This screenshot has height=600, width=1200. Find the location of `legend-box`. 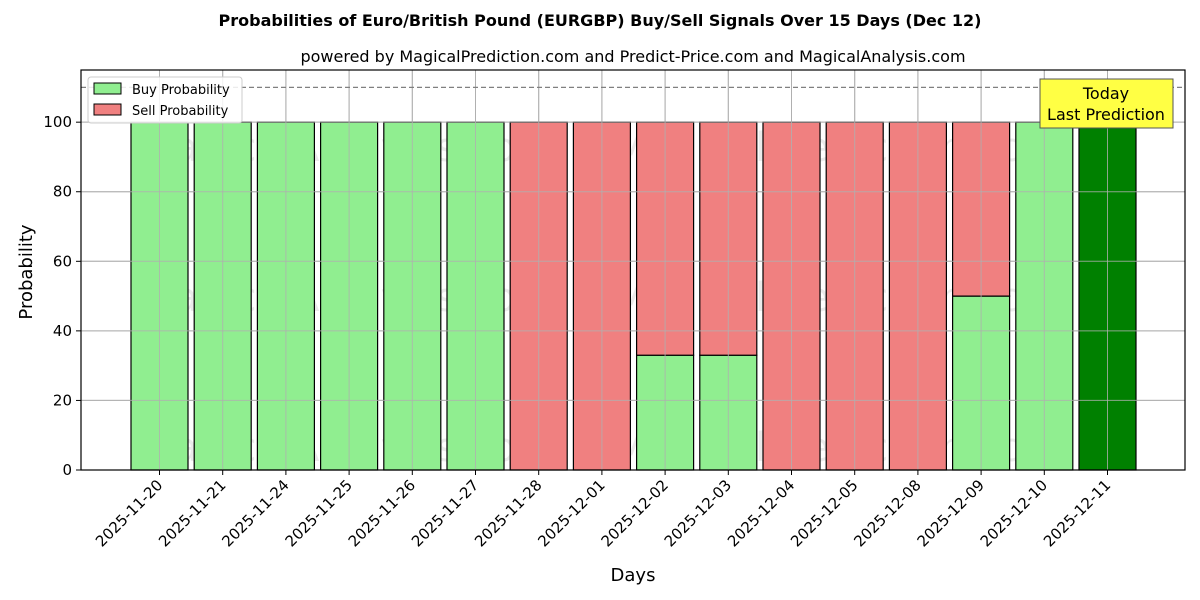

legend-box is located at coordinates (165, 100).